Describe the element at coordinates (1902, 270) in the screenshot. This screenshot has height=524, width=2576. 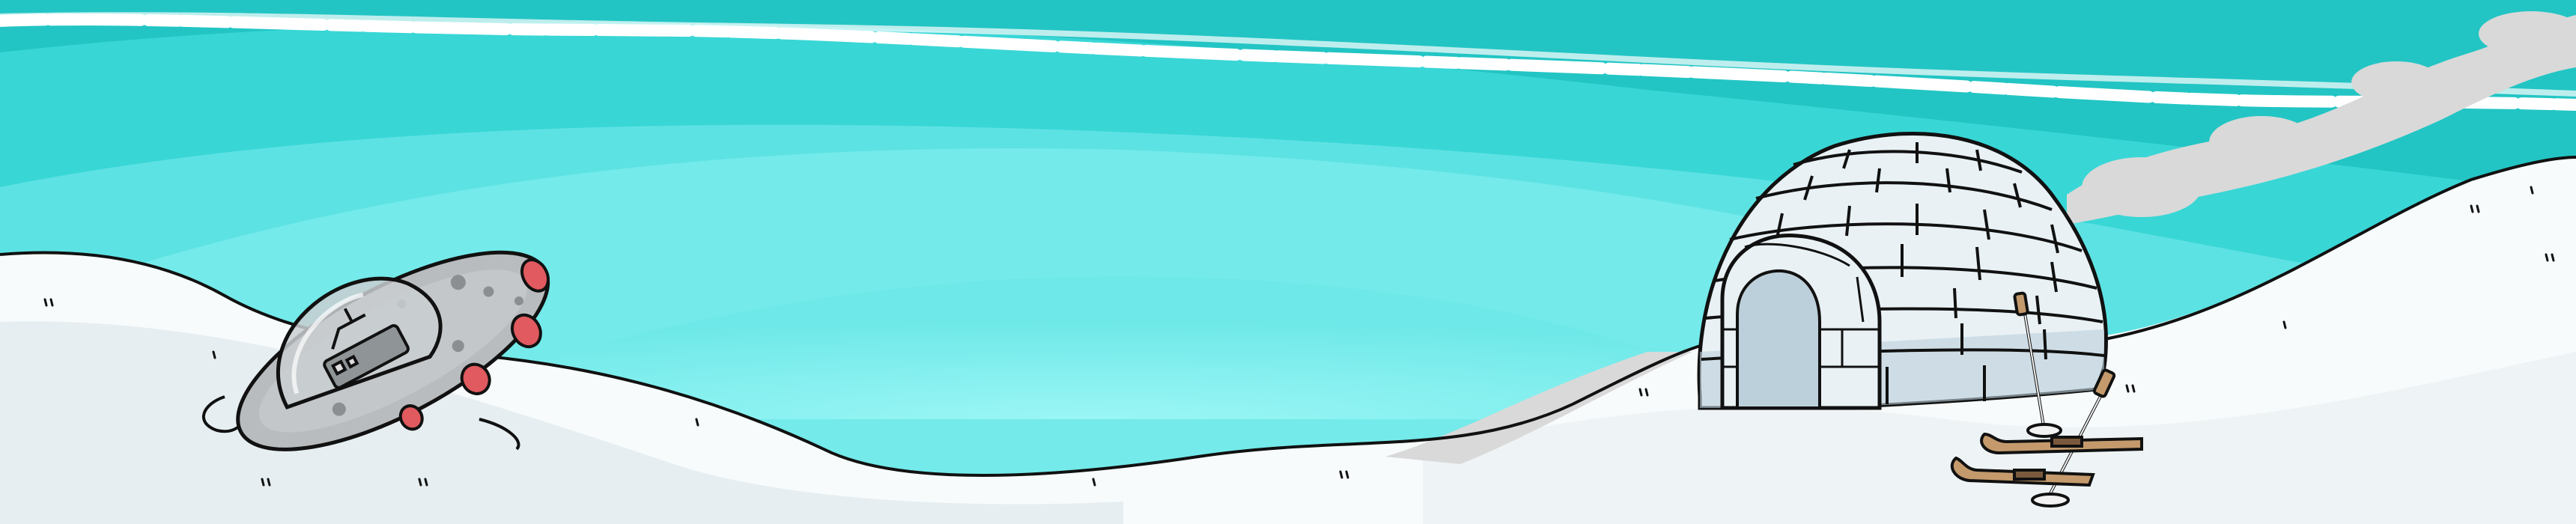
I see `igloo-icon` at that location.